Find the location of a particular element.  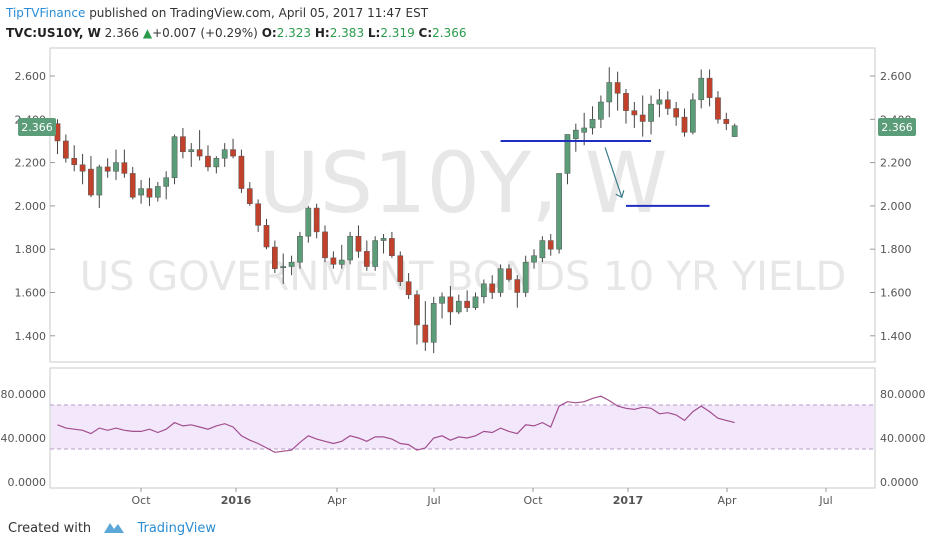

price-axis-label-right: 2.200 is located at coordinates (896, 163).